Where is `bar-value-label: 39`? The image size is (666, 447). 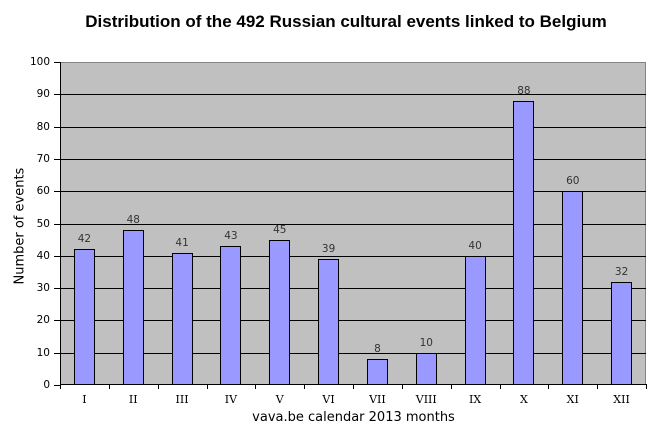
bar-value-label: 39 is located at coordinates (328, 249).